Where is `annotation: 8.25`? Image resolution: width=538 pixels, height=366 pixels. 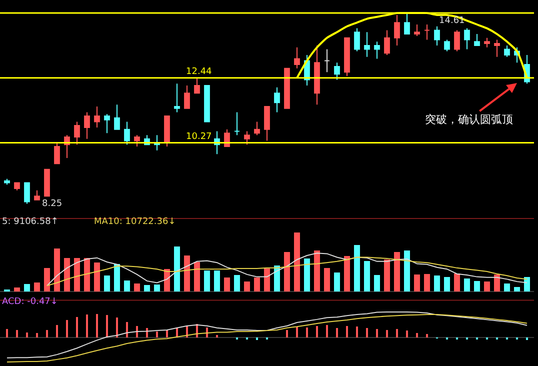 annotation: 8.25 is located at coordinates (52, 204).